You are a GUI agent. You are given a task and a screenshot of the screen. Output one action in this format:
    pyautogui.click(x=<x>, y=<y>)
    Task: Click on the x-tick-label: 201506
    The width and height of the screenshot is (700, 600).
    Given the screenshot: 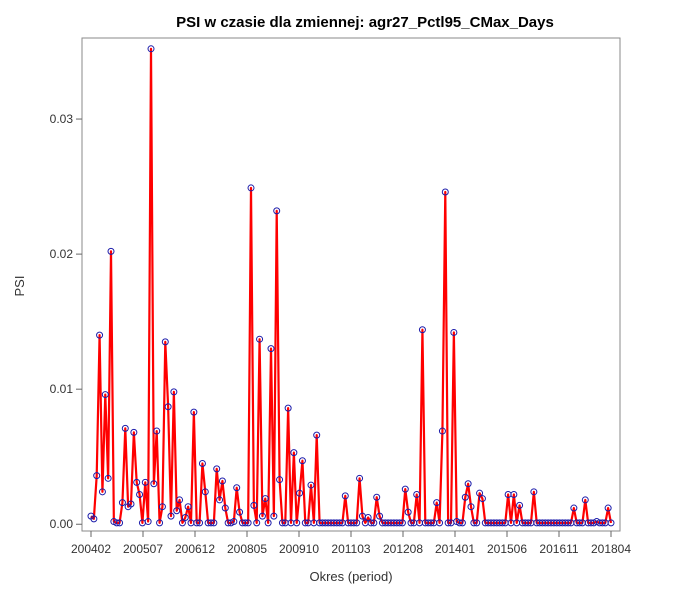 What is the action you would take?
    pyautogui.click(x=507, y=549)
    